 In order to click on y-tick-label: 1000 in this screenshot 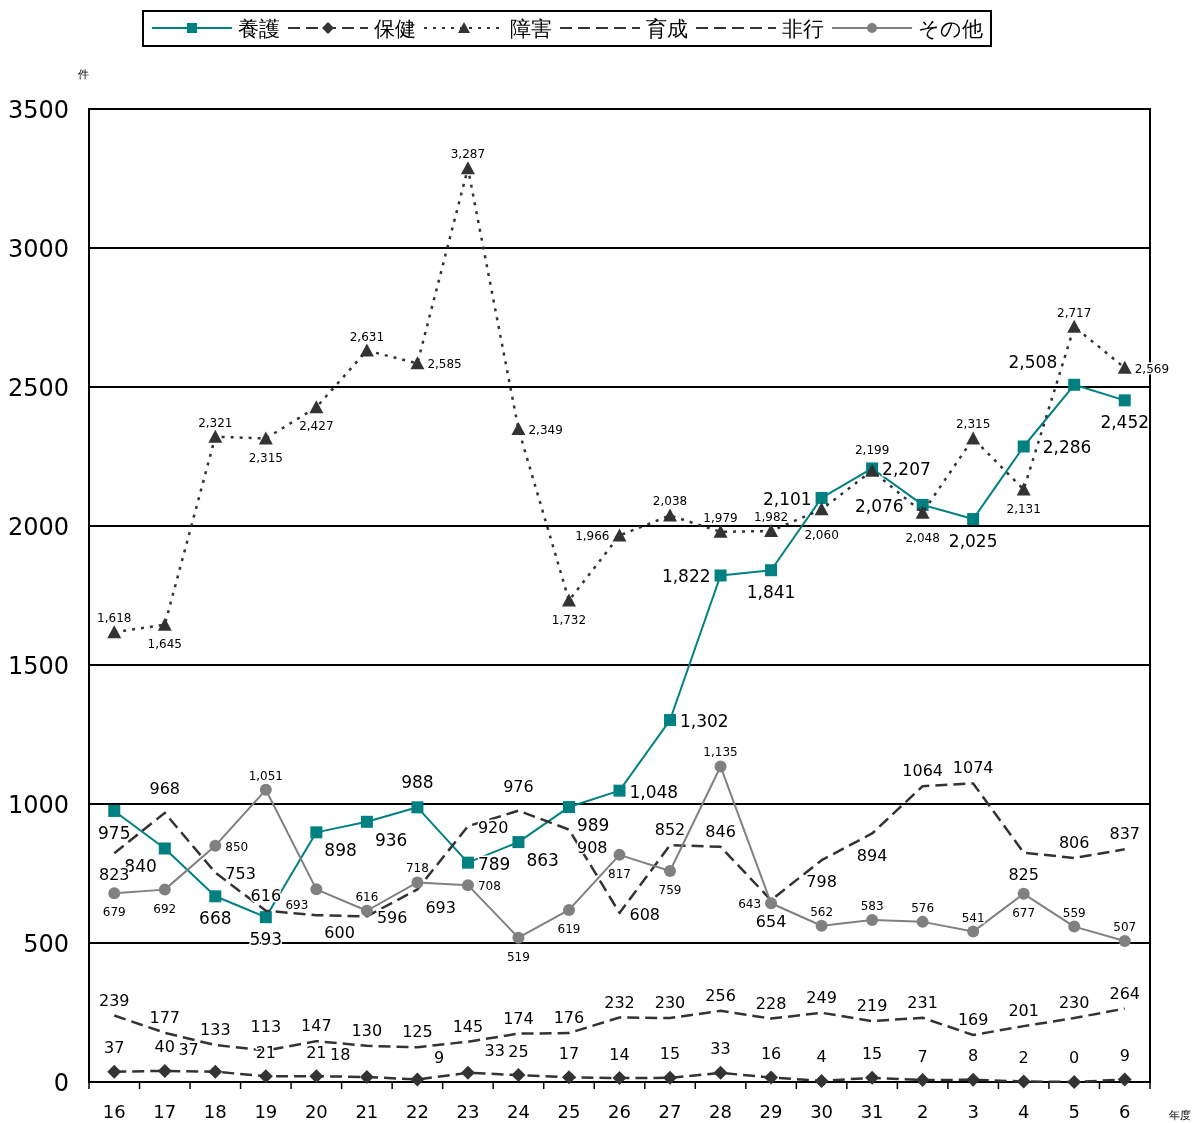, I will do `click(38, 805)`.